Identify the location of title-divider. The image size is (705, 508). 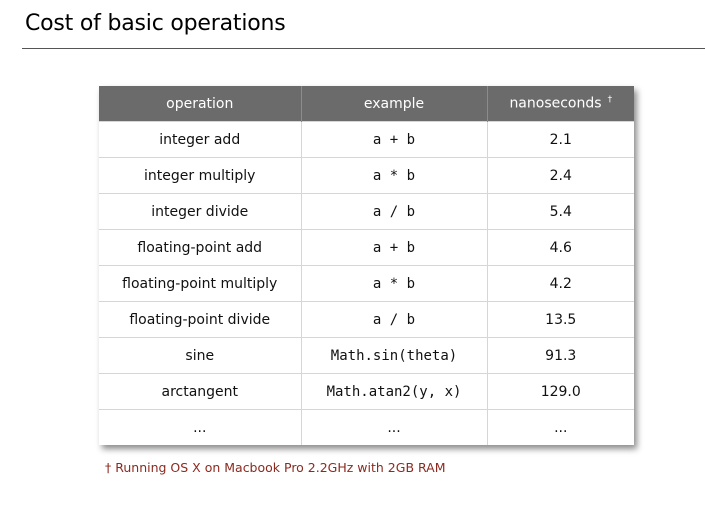
(363, 48).